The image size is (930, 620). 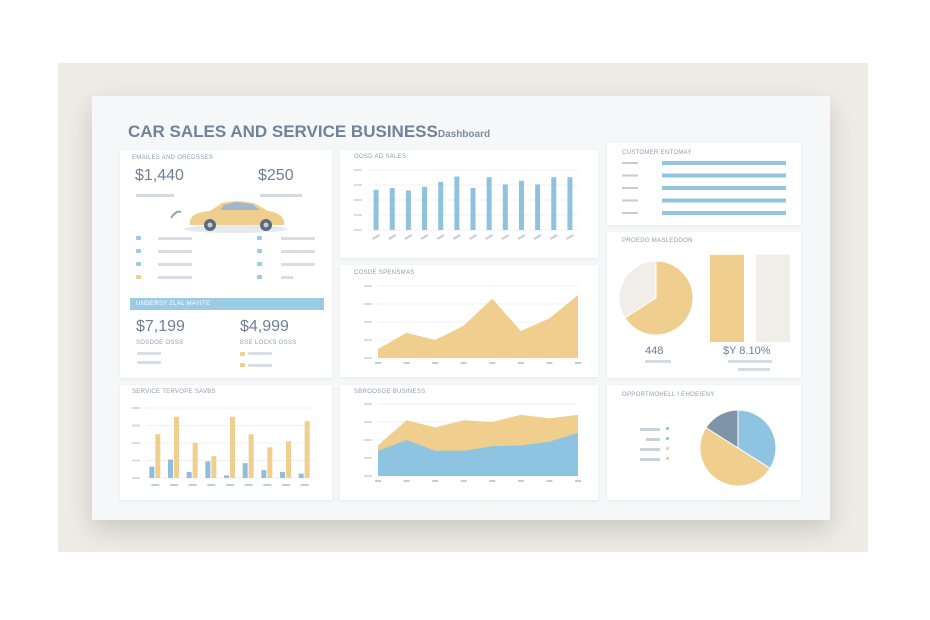 I want to click on band-title: UNDERSY ZLAL MAYITE, so click(x=173, y=304).